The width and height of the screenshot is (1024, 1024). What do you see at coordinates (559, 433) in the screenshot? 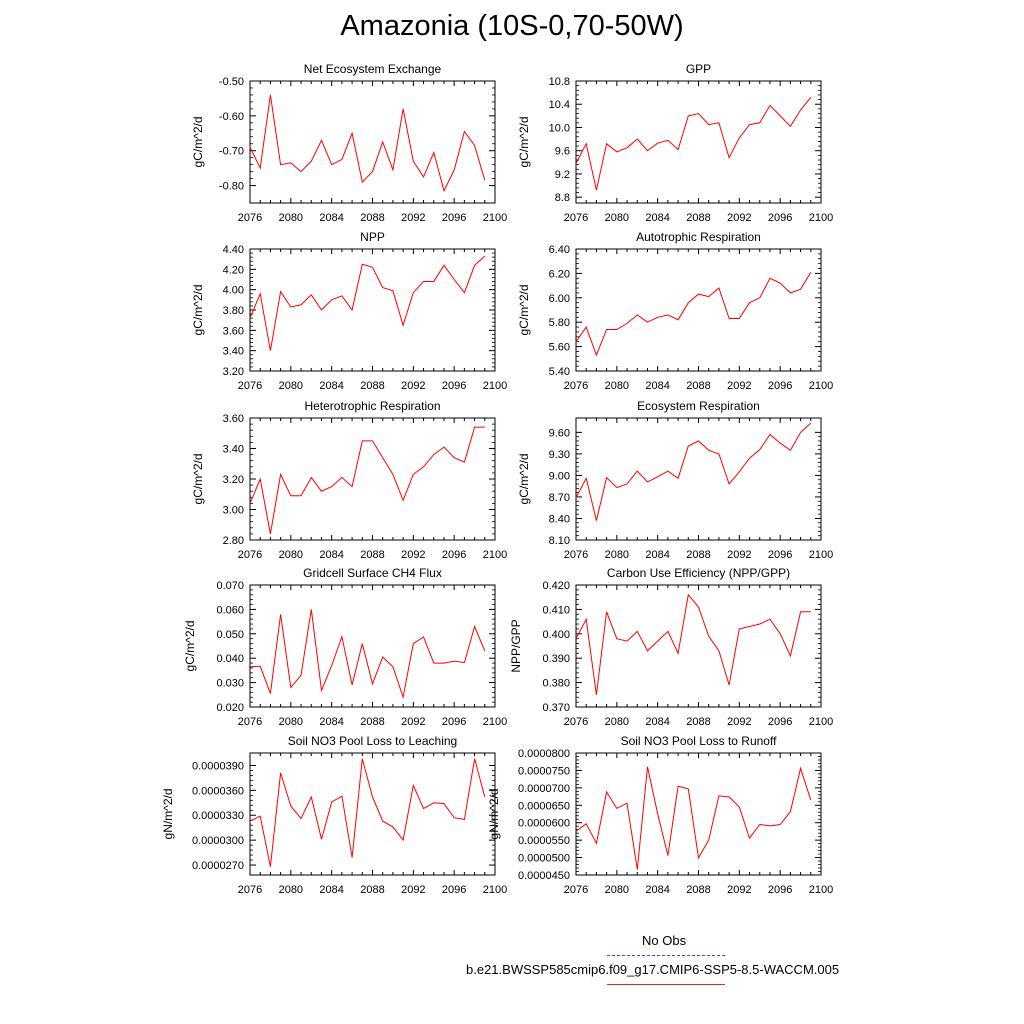
I see `y-tick-label: 9.60` at bounding box center [559, 433].